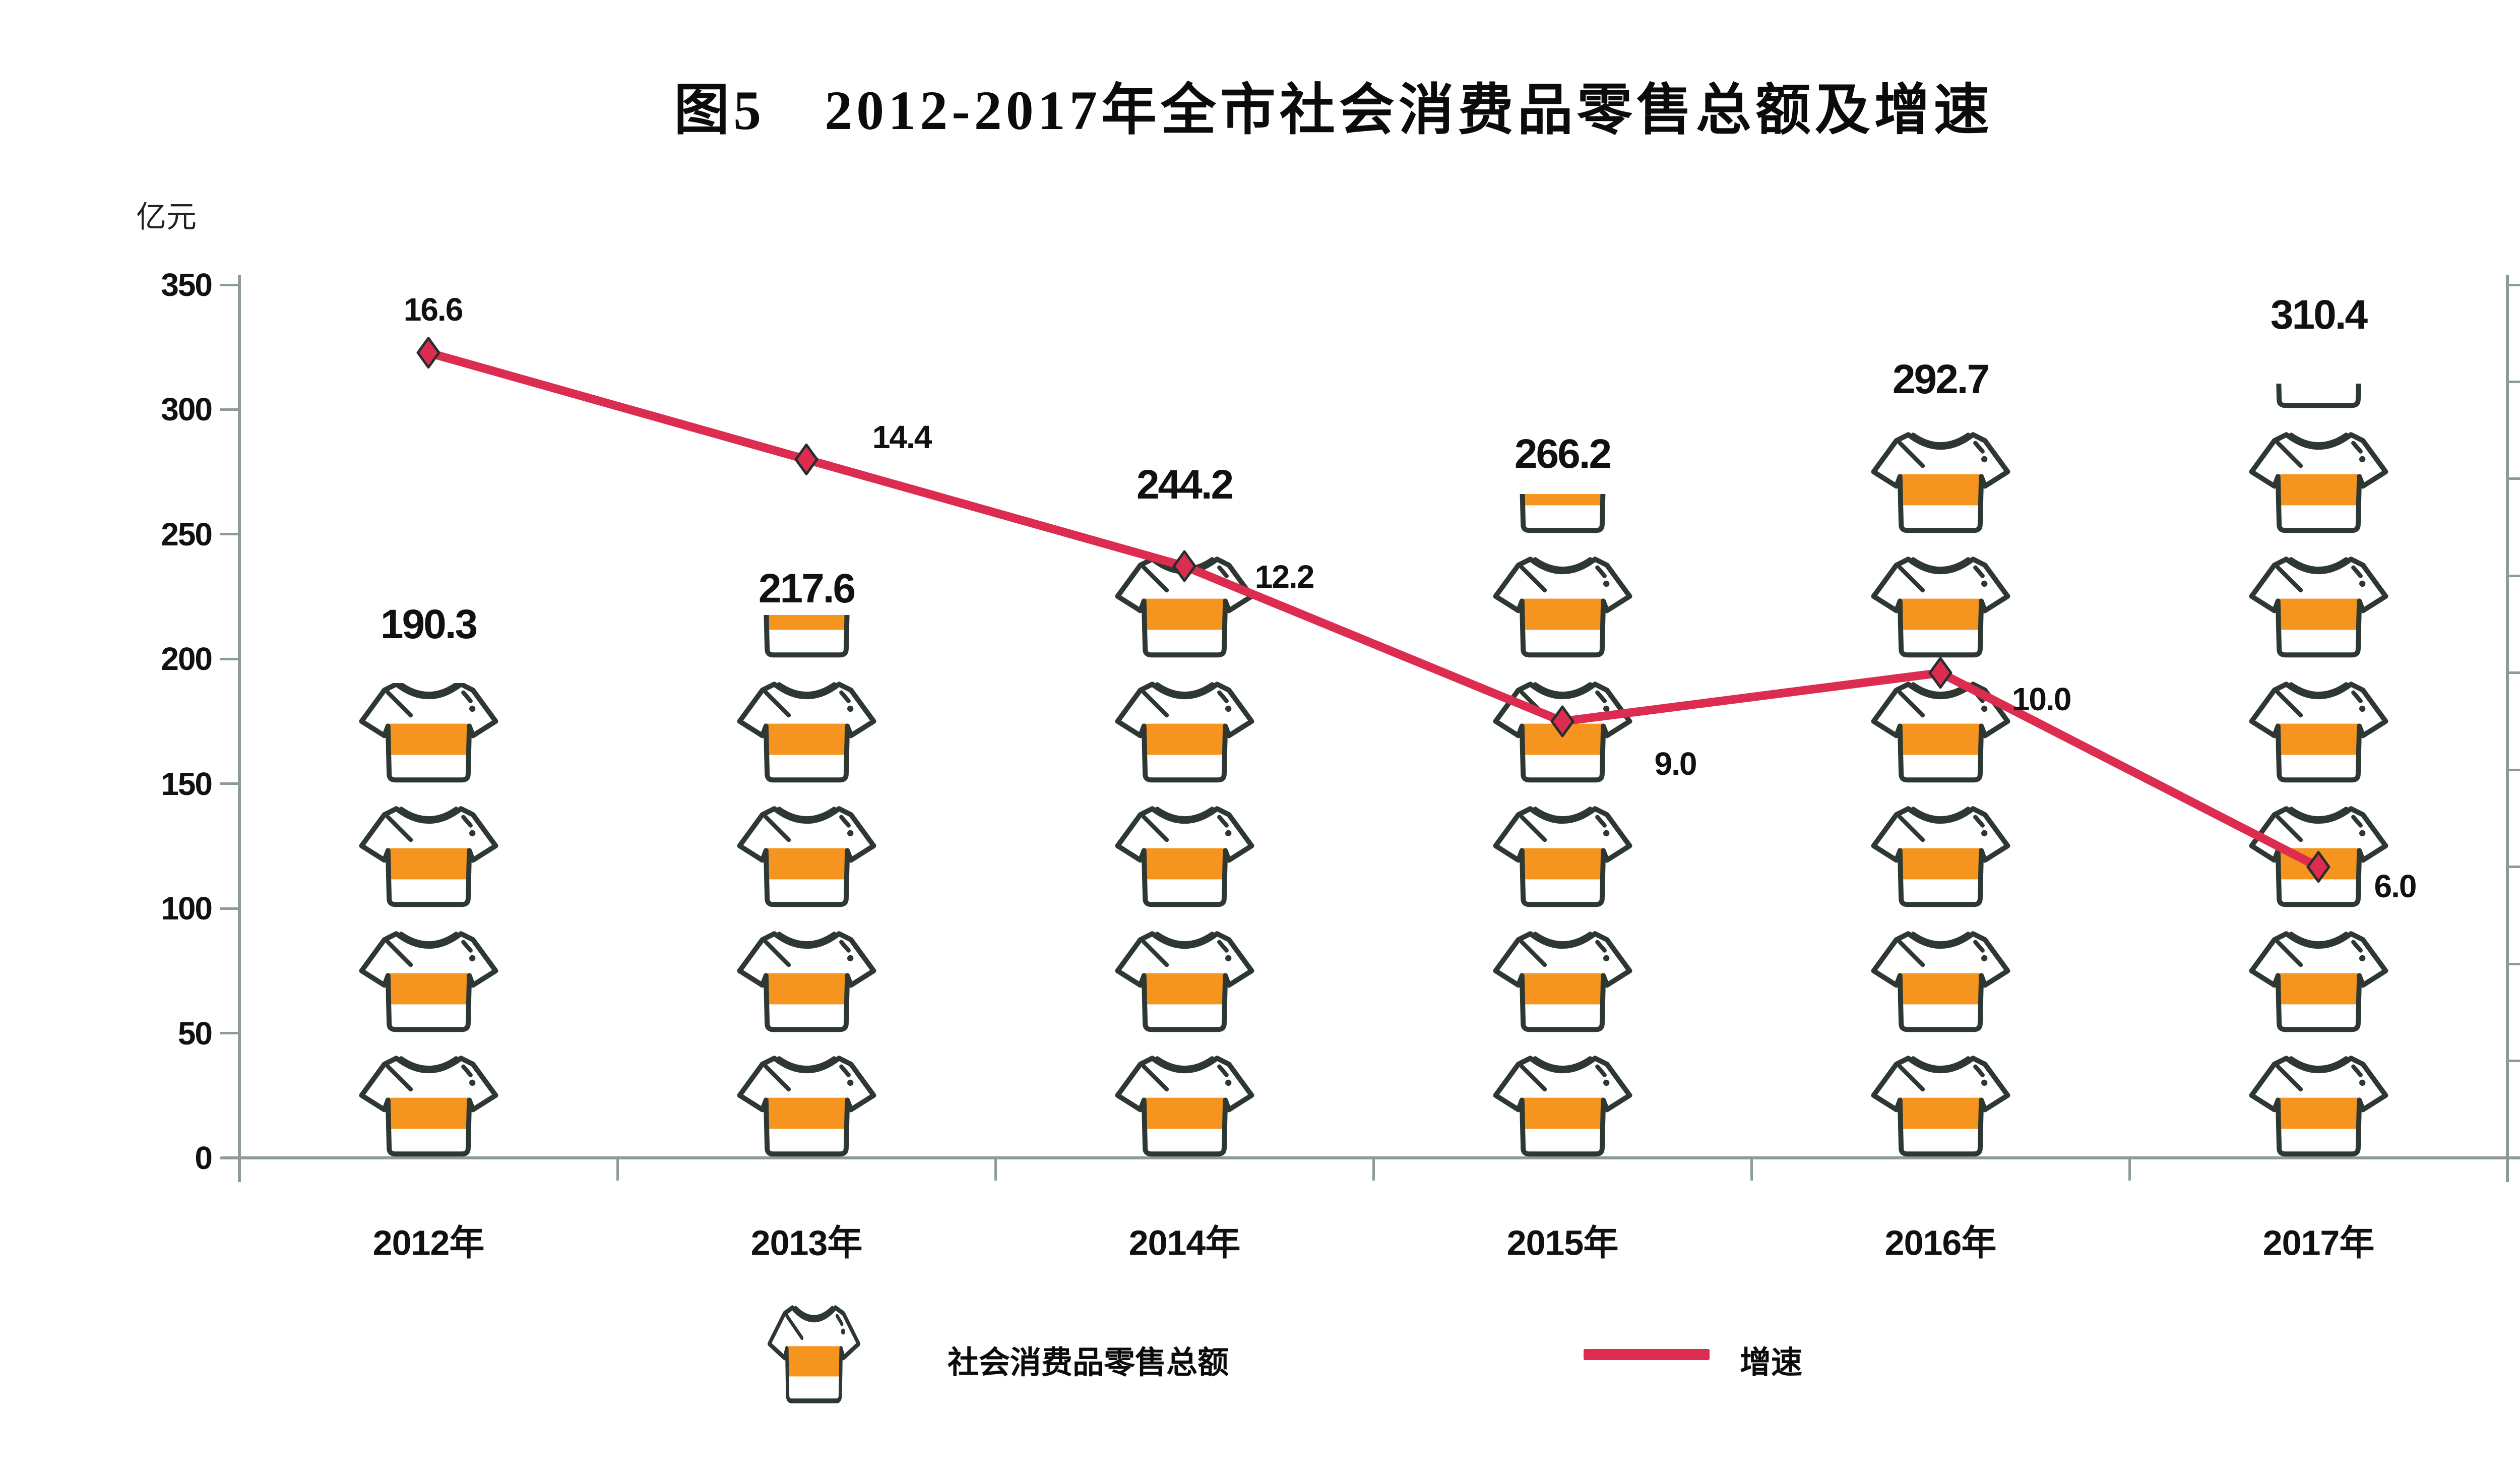 The height and width of the screenshot is (1479, 2520). What do you see at coordinates (2041, 699) in the screenshot?
I see `growth-value-label: 10.0` at bounding box center [2041, 699].